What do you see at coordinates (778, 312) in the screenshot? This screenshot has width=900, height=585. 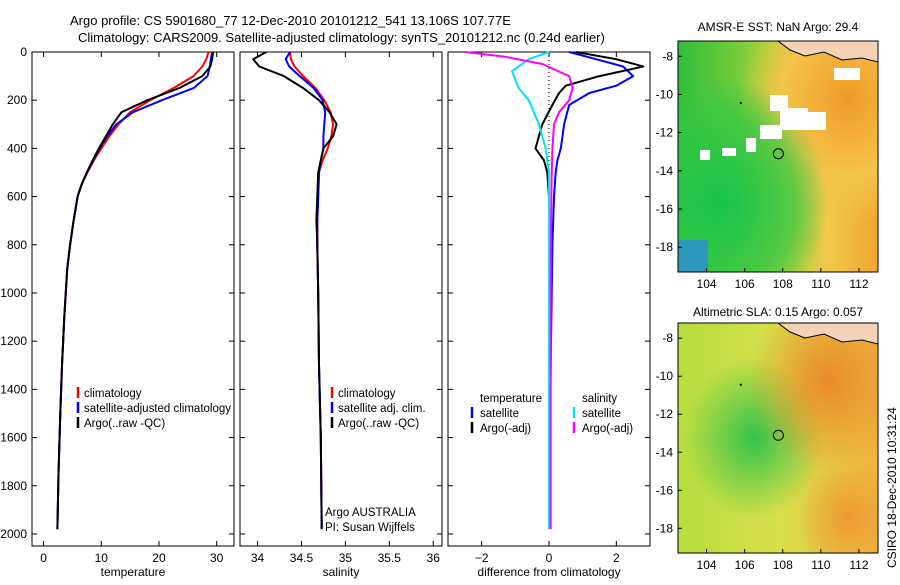 I see `sla-map-title: Altimetric SLA: 0.15 Argo: 0.057` at bounding box center [778, 312].